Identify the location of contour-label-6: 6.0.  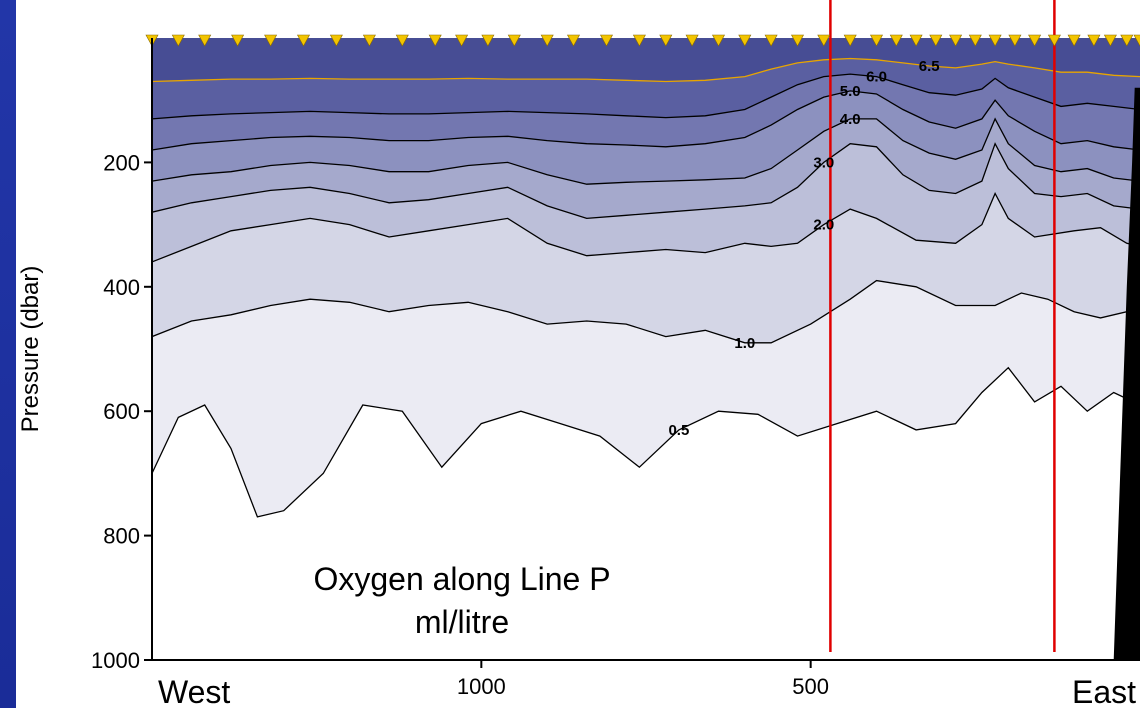
(876, 77).